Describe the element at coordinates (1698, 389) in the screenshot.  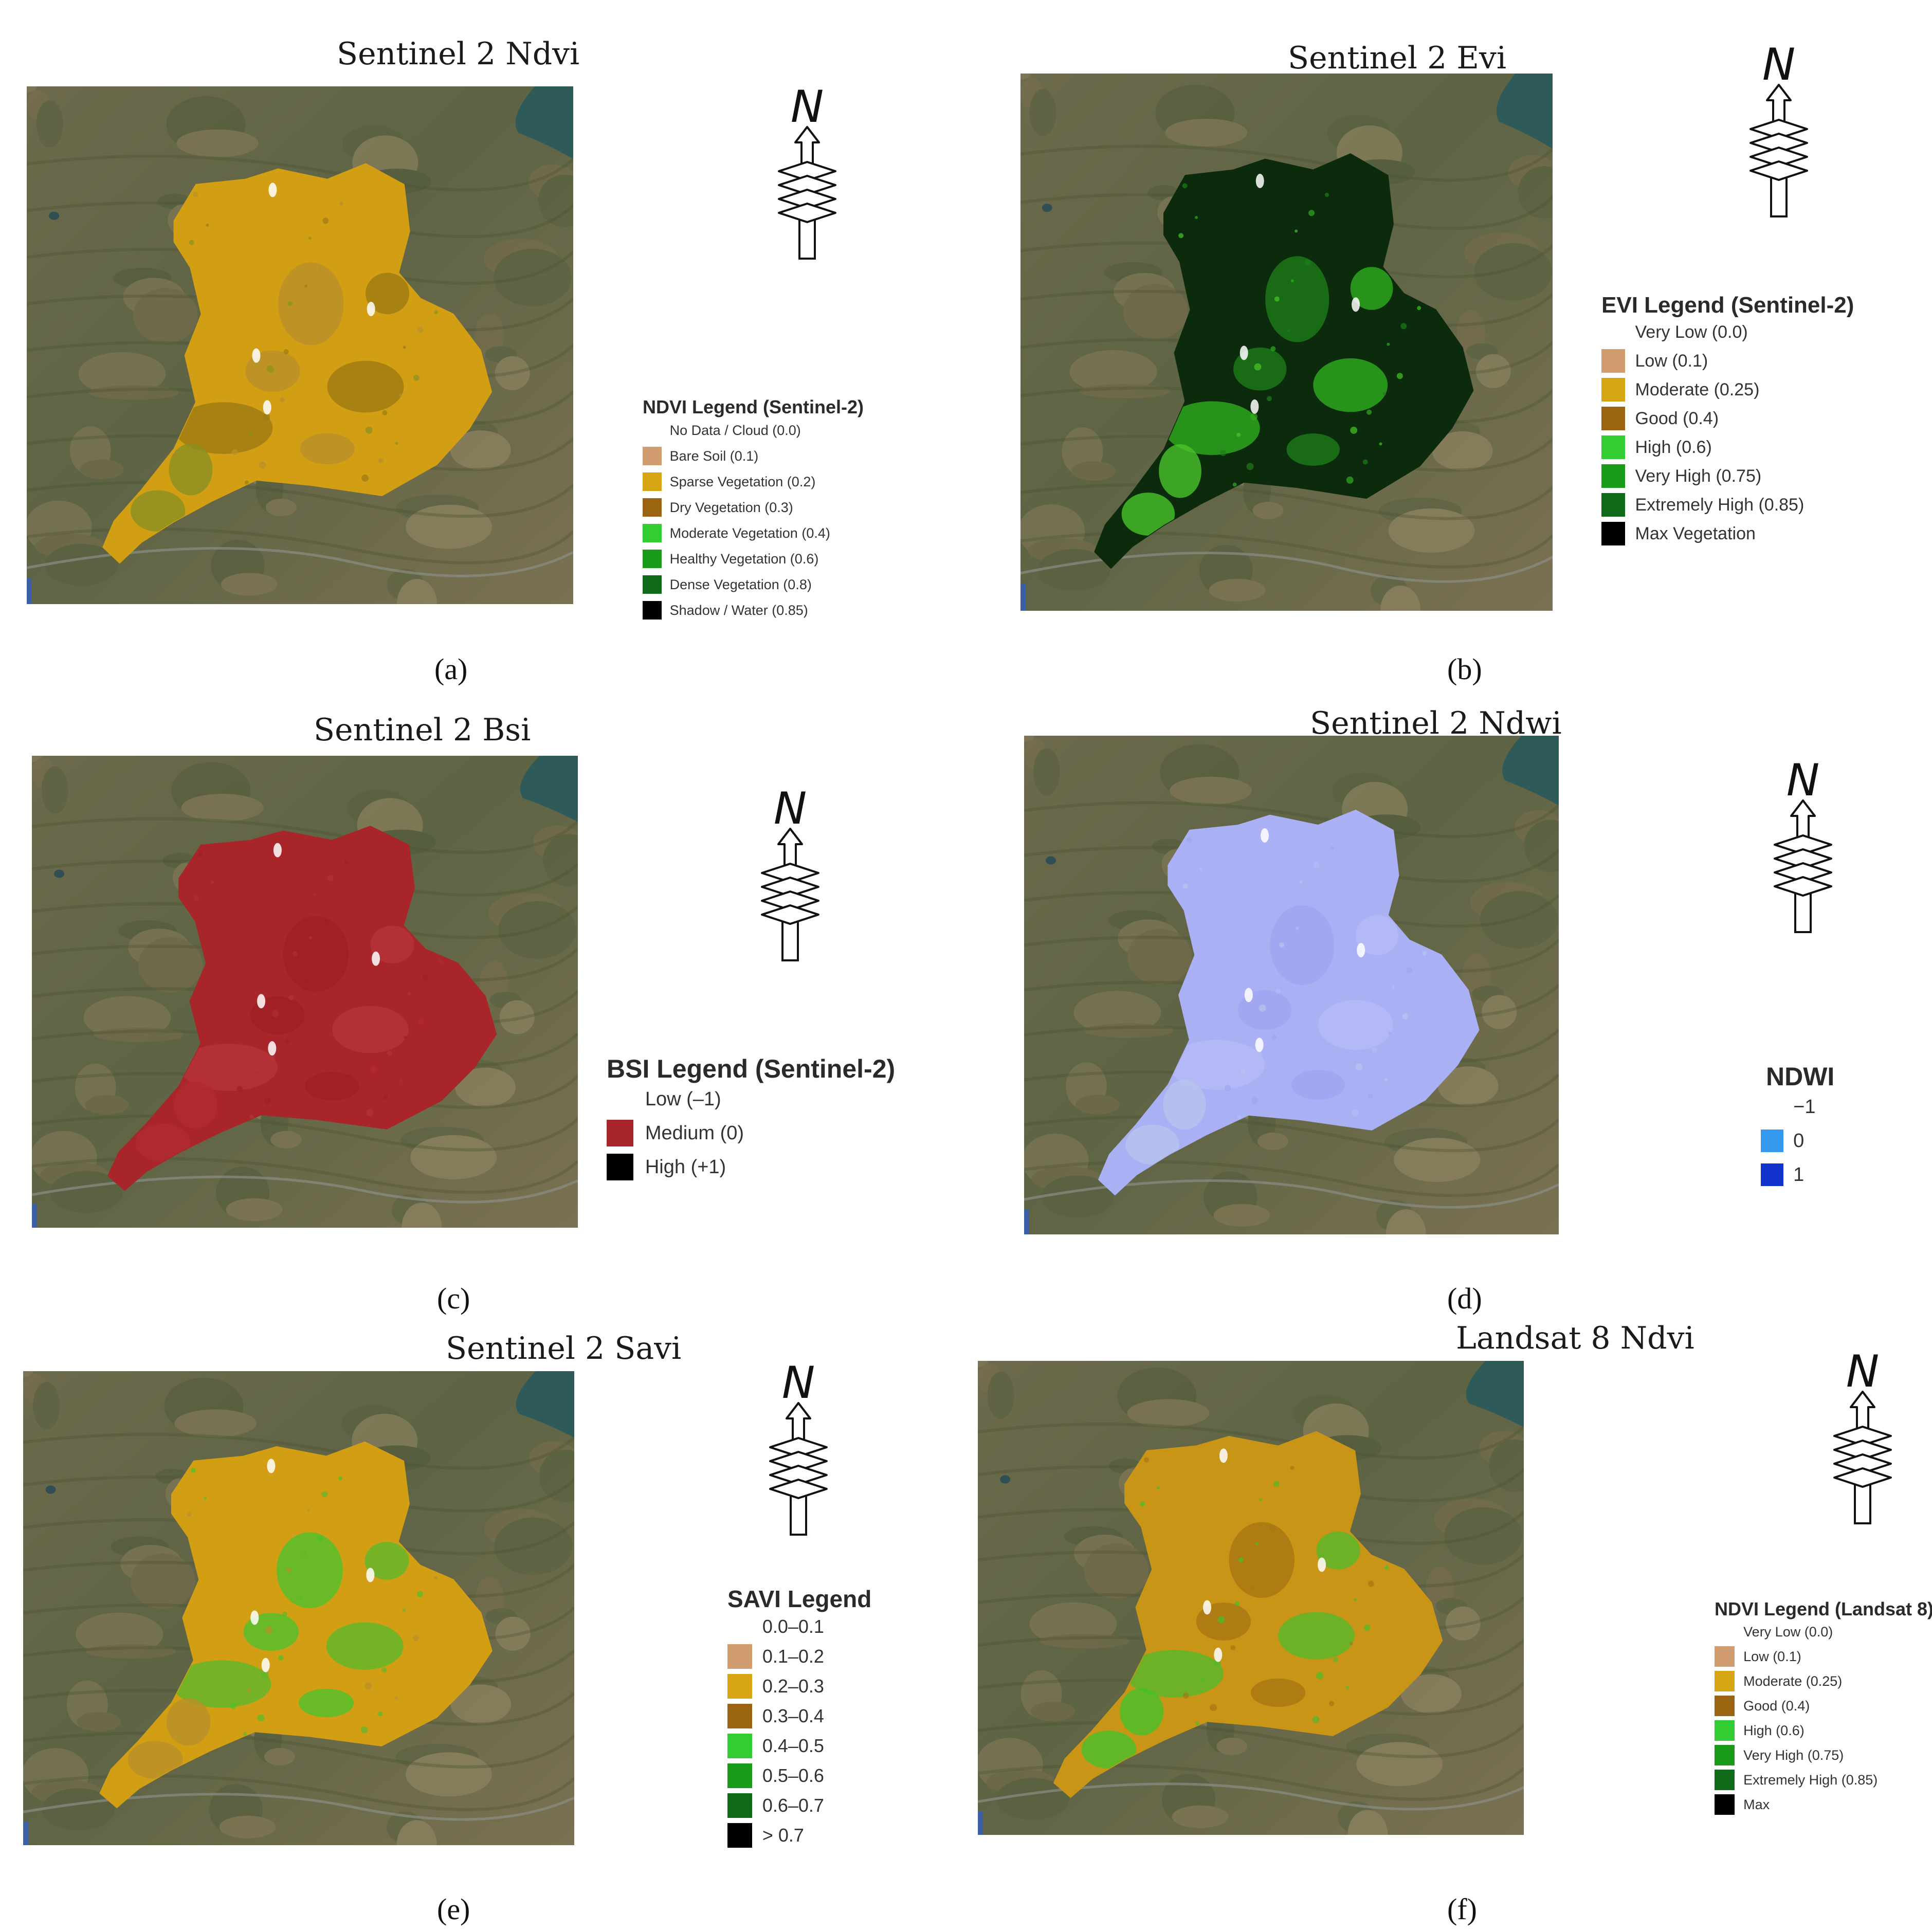
I see `legend-label: Moderate (0.25)` at that location.